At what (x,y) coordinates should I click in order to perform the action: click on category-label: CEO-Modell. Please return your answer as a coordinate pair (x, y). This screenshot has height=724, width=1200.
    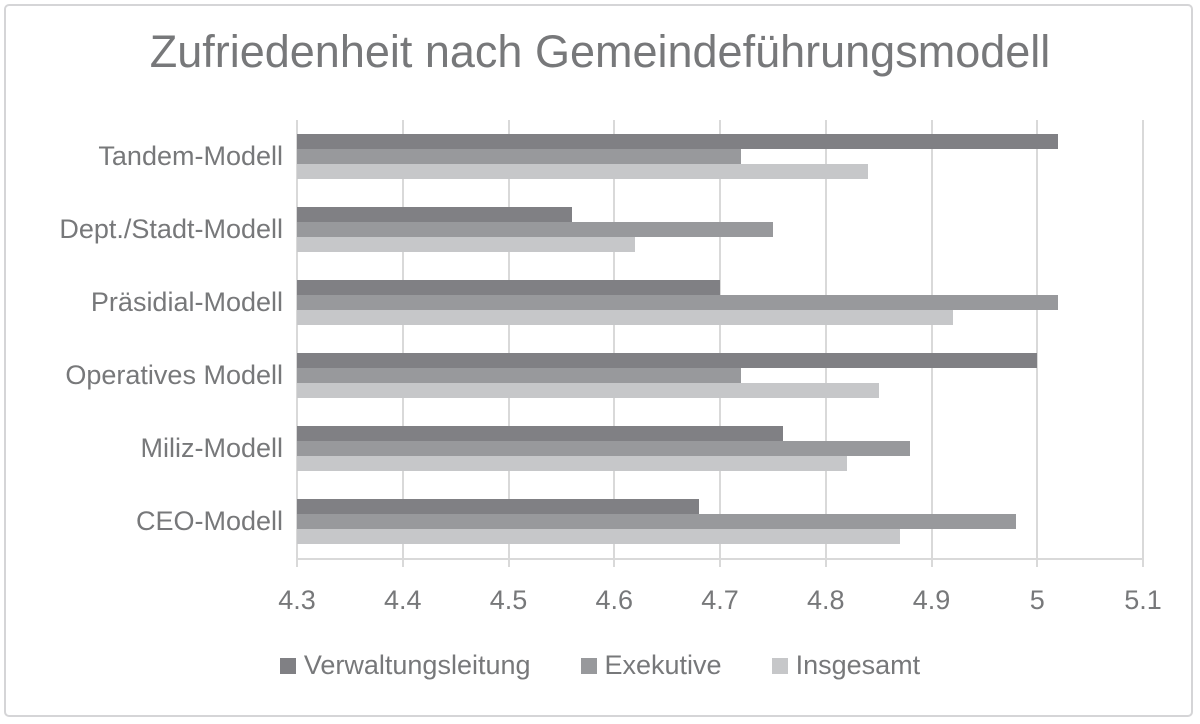
    Looking at the image, I should click on (209, 521).